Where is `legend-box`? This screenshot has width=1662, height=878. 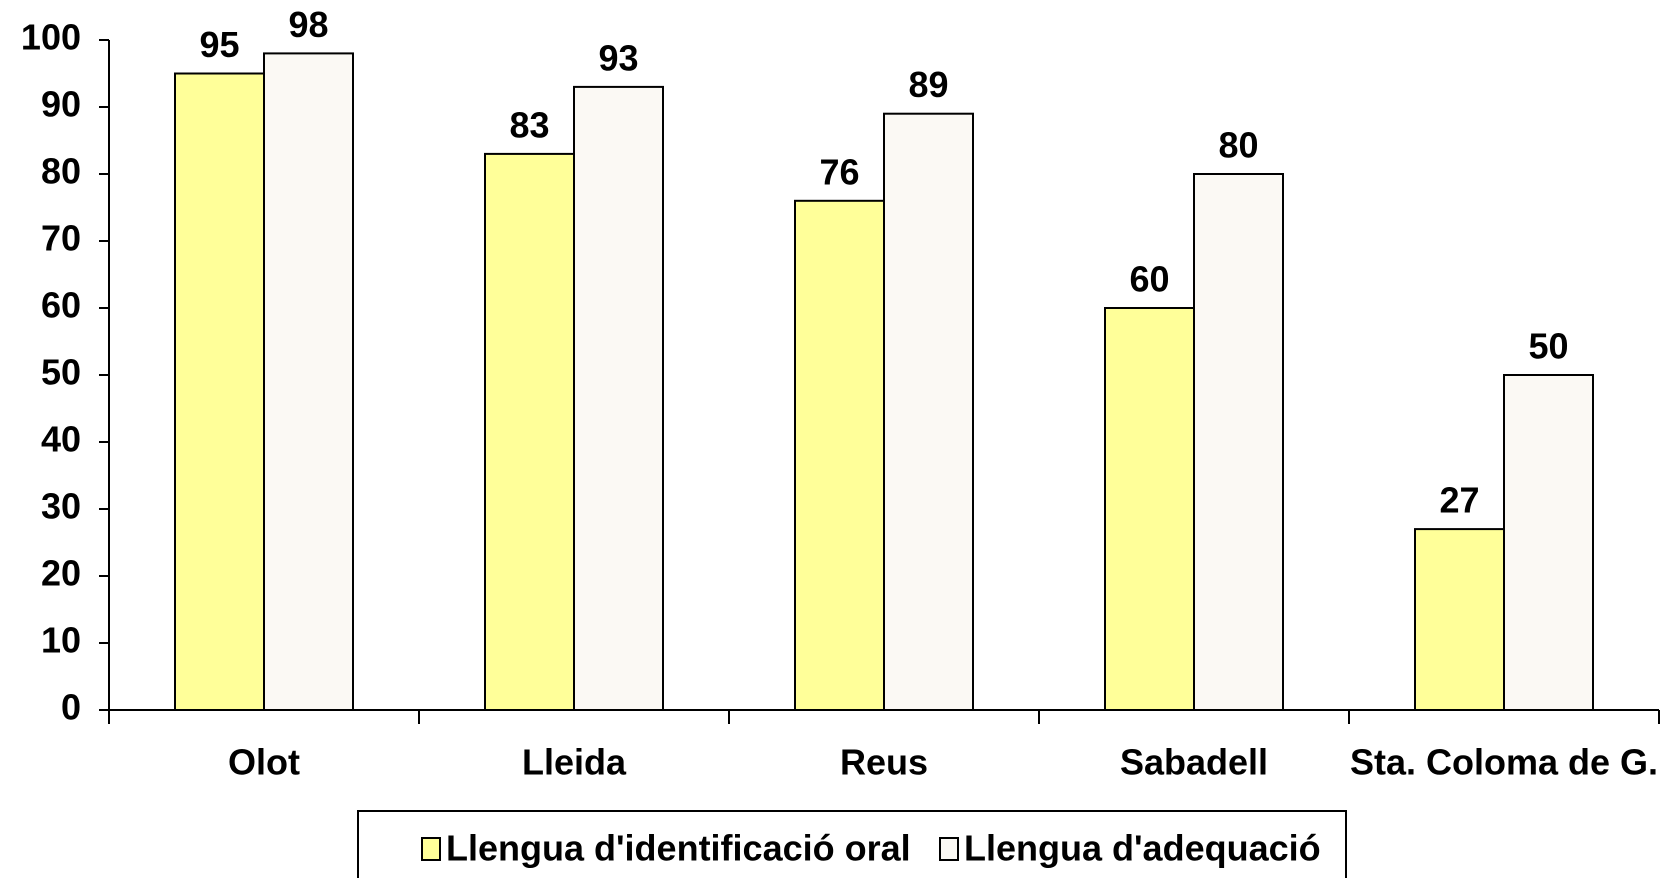 legend-box is located at coordinates (852, 844).